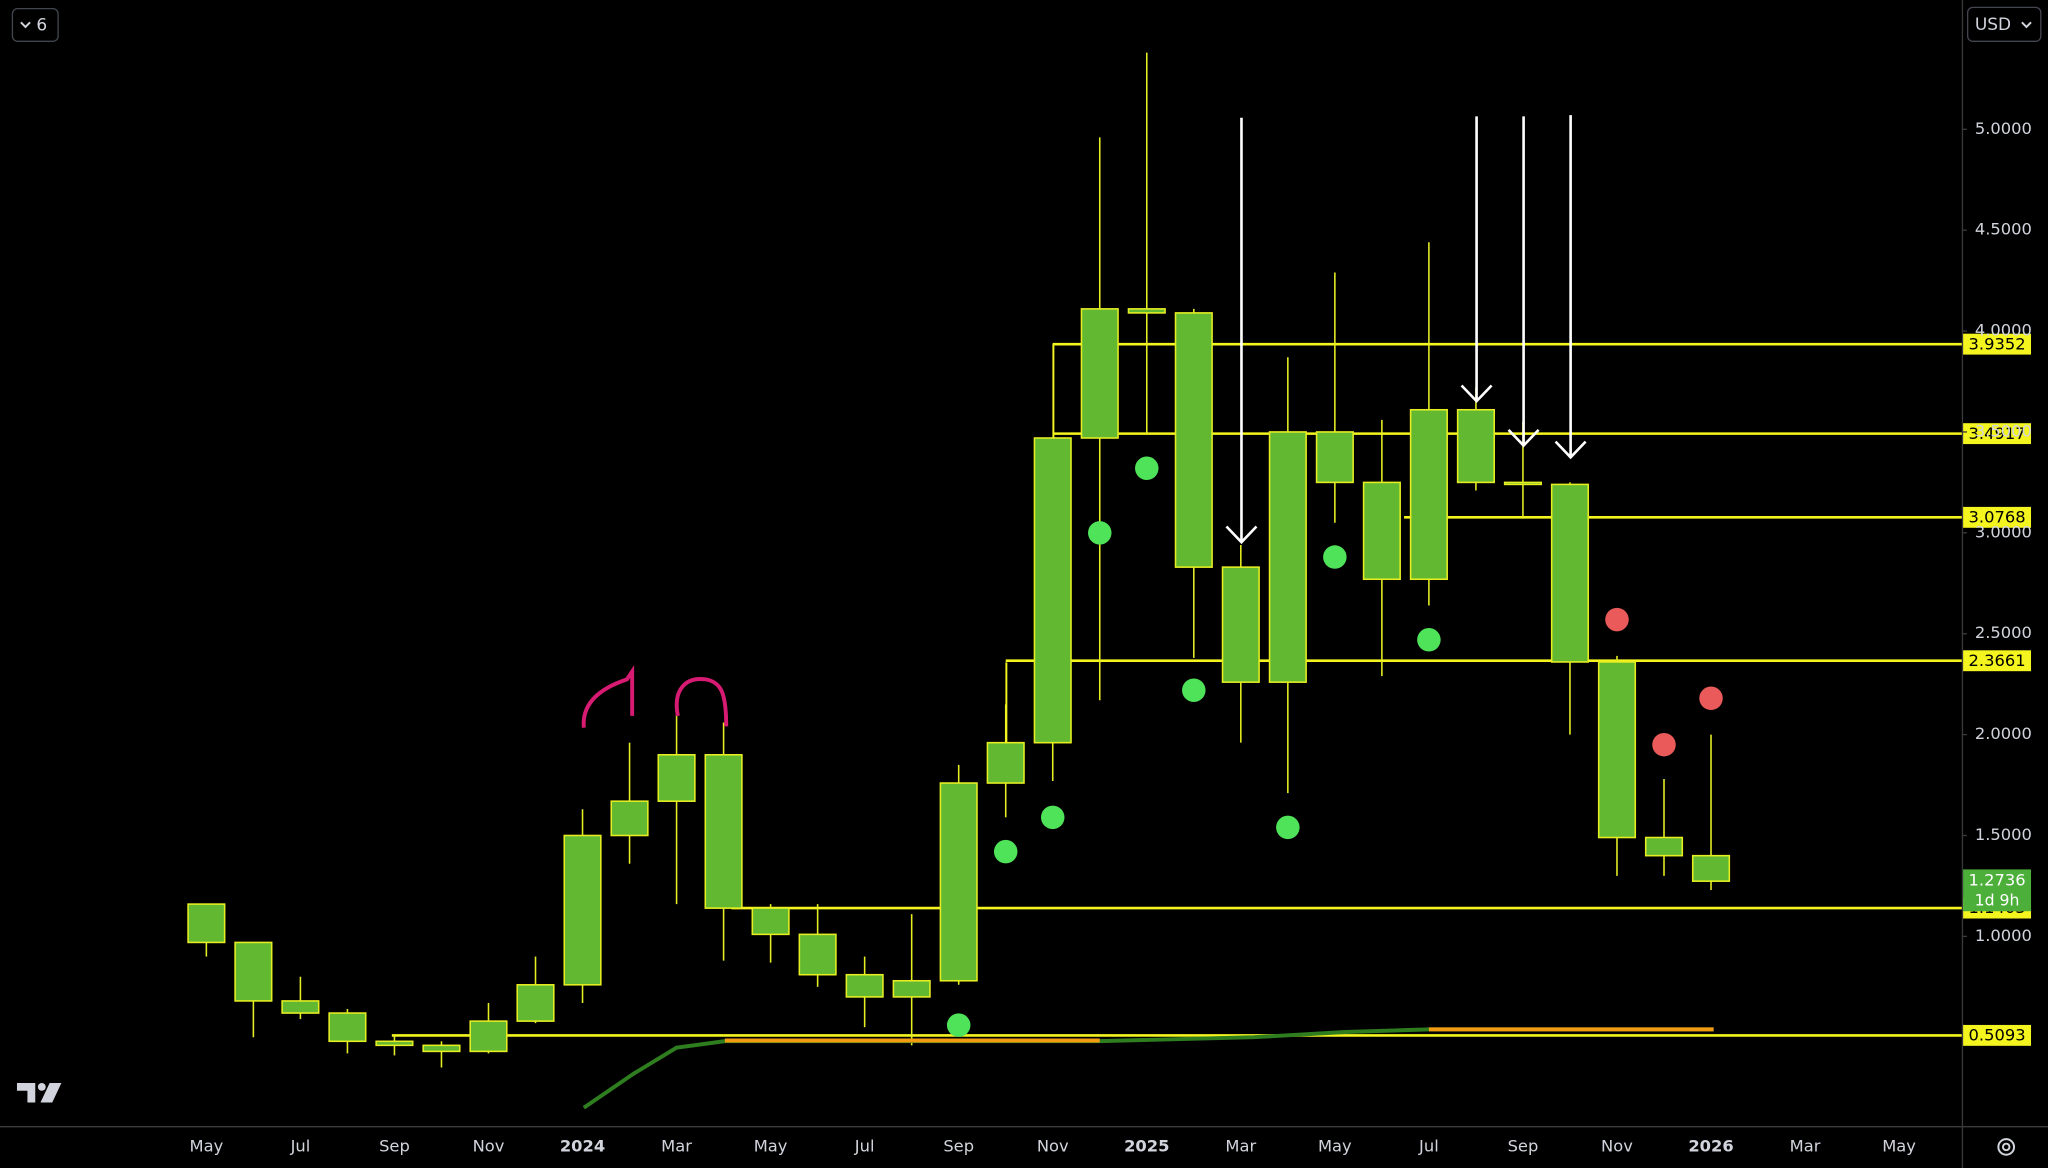 This screenshot has height=1168, width=2048. What do you see at coordinates (1710, 1145) in the screenshot?
I see `x-tick-label: 2026` at bounding box center [1710, 1145].